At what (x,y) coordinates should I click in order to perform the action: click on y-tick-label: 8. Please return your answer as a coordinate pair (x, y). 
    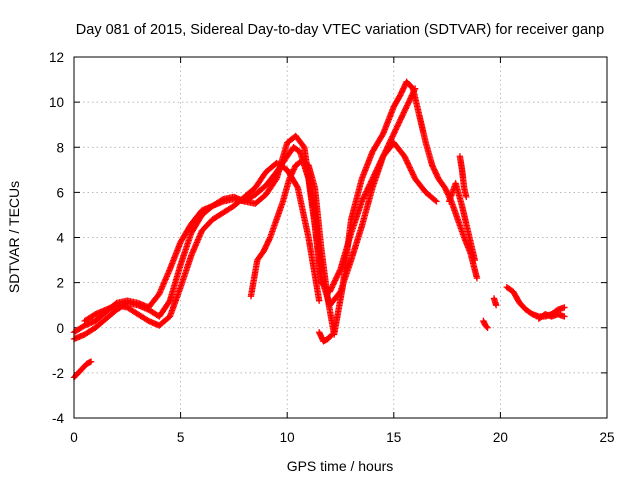
    Looking at the image, I should click on (60, 147).